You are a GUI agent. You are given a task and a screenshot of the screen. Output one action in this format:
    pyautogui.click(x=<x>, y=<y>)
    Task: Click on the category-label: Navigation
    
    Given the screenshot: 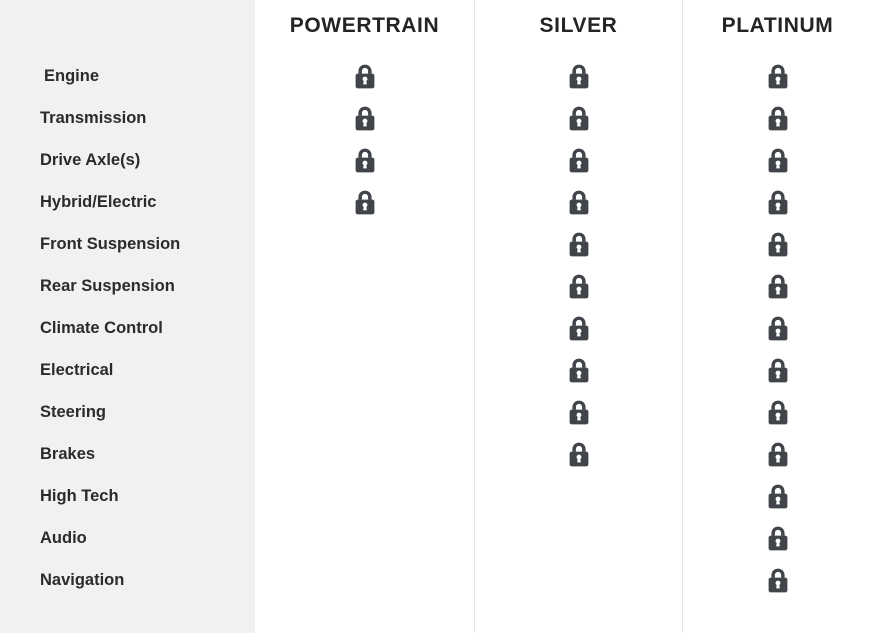 What is the action you would take?
    pyautogui.click(x=82, y=580)
    